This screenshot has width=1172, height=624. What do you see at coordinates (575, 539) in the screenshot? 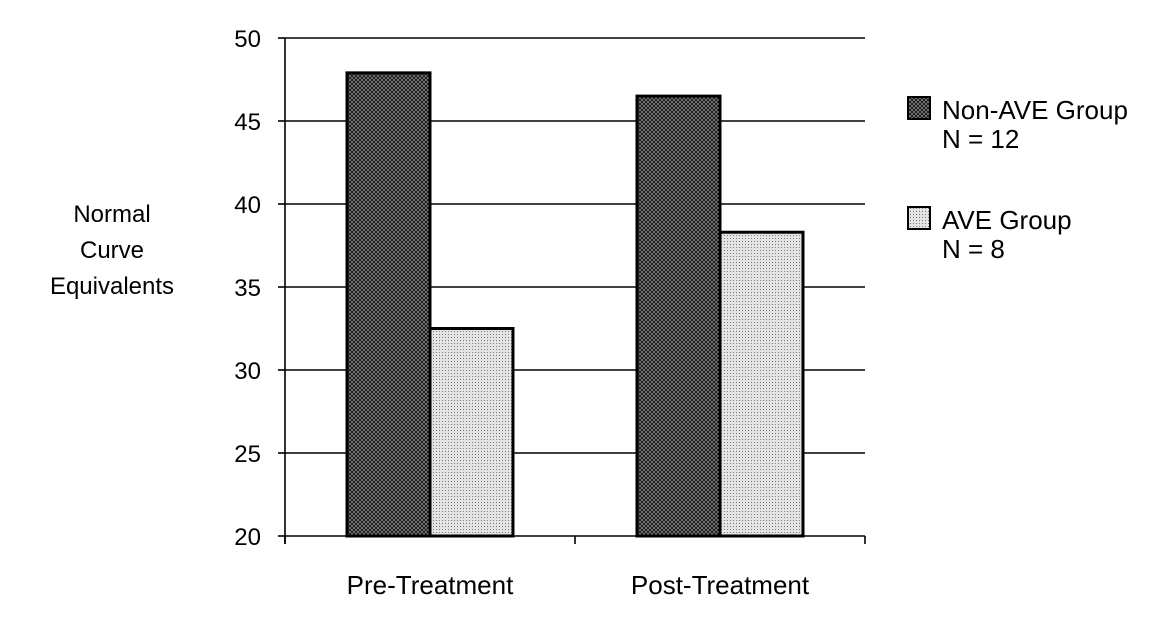
I see `x-axis` at bounding box center [575, 539].